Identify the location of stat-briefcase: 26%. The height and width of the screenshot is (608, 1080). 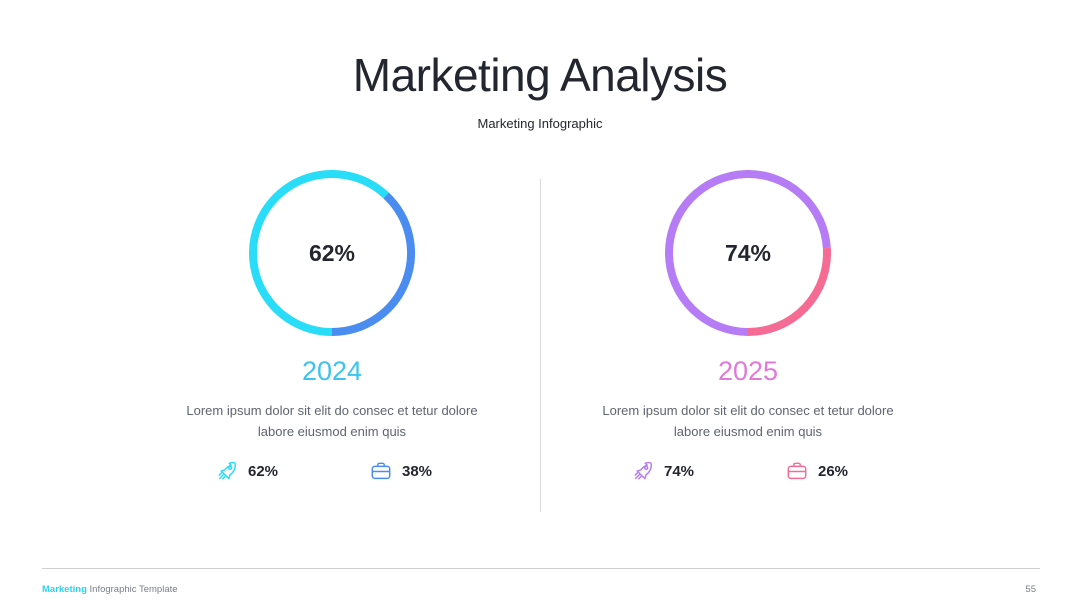
(817, 471).